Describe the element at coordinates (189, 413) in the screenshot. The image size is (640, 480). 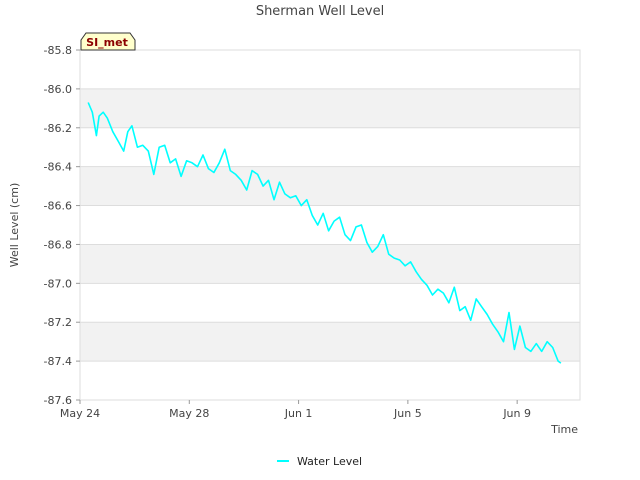
I see `x-tick-label: May 28` at that location.